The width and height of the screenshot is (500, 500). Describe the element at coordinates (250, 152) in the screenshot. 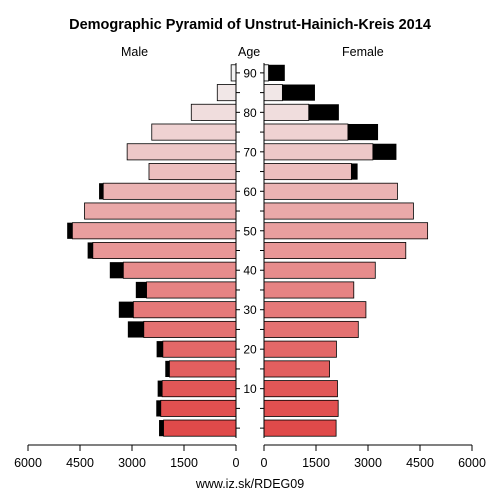

I see `age-tick-label: 70` at that location.